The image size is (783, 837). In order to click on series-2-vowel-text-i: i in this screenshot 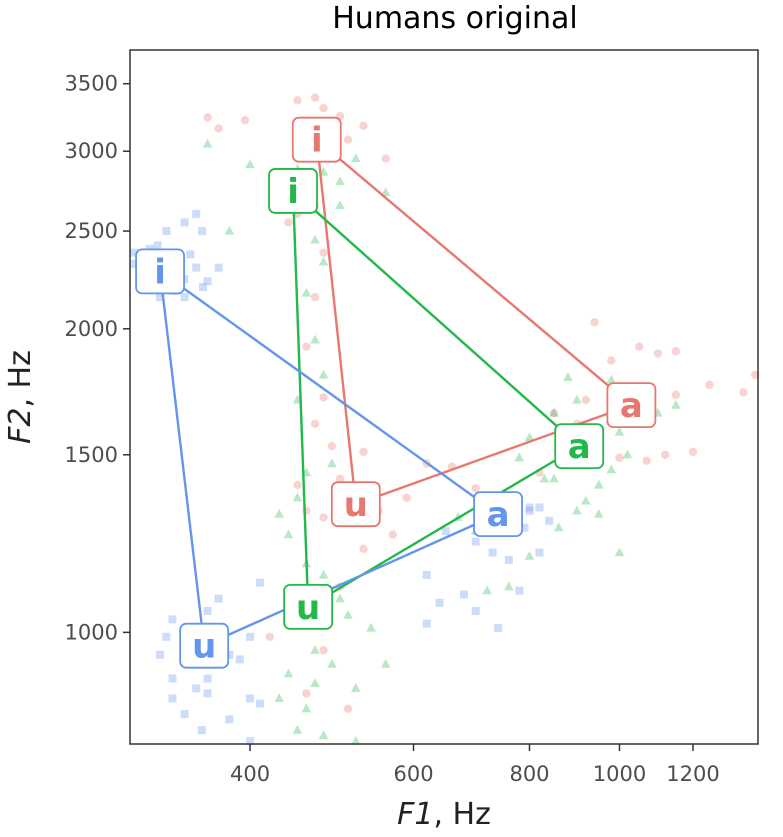, I will do `click(160, 272)`.